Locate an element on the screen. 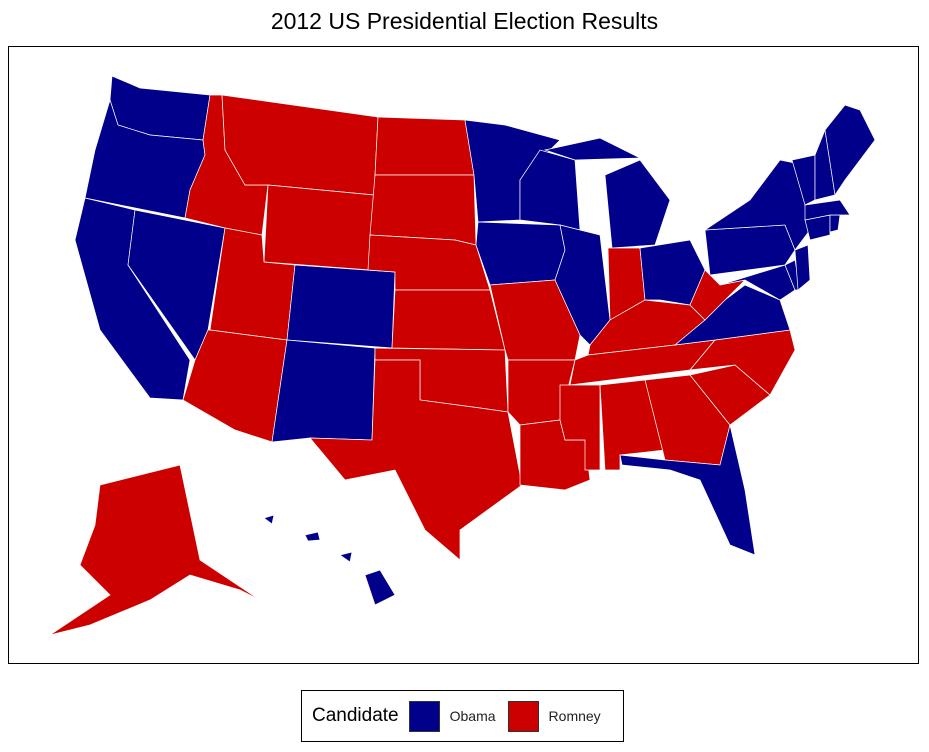 The image size is (929, 752). state-me is located at coordinates (850, 150).